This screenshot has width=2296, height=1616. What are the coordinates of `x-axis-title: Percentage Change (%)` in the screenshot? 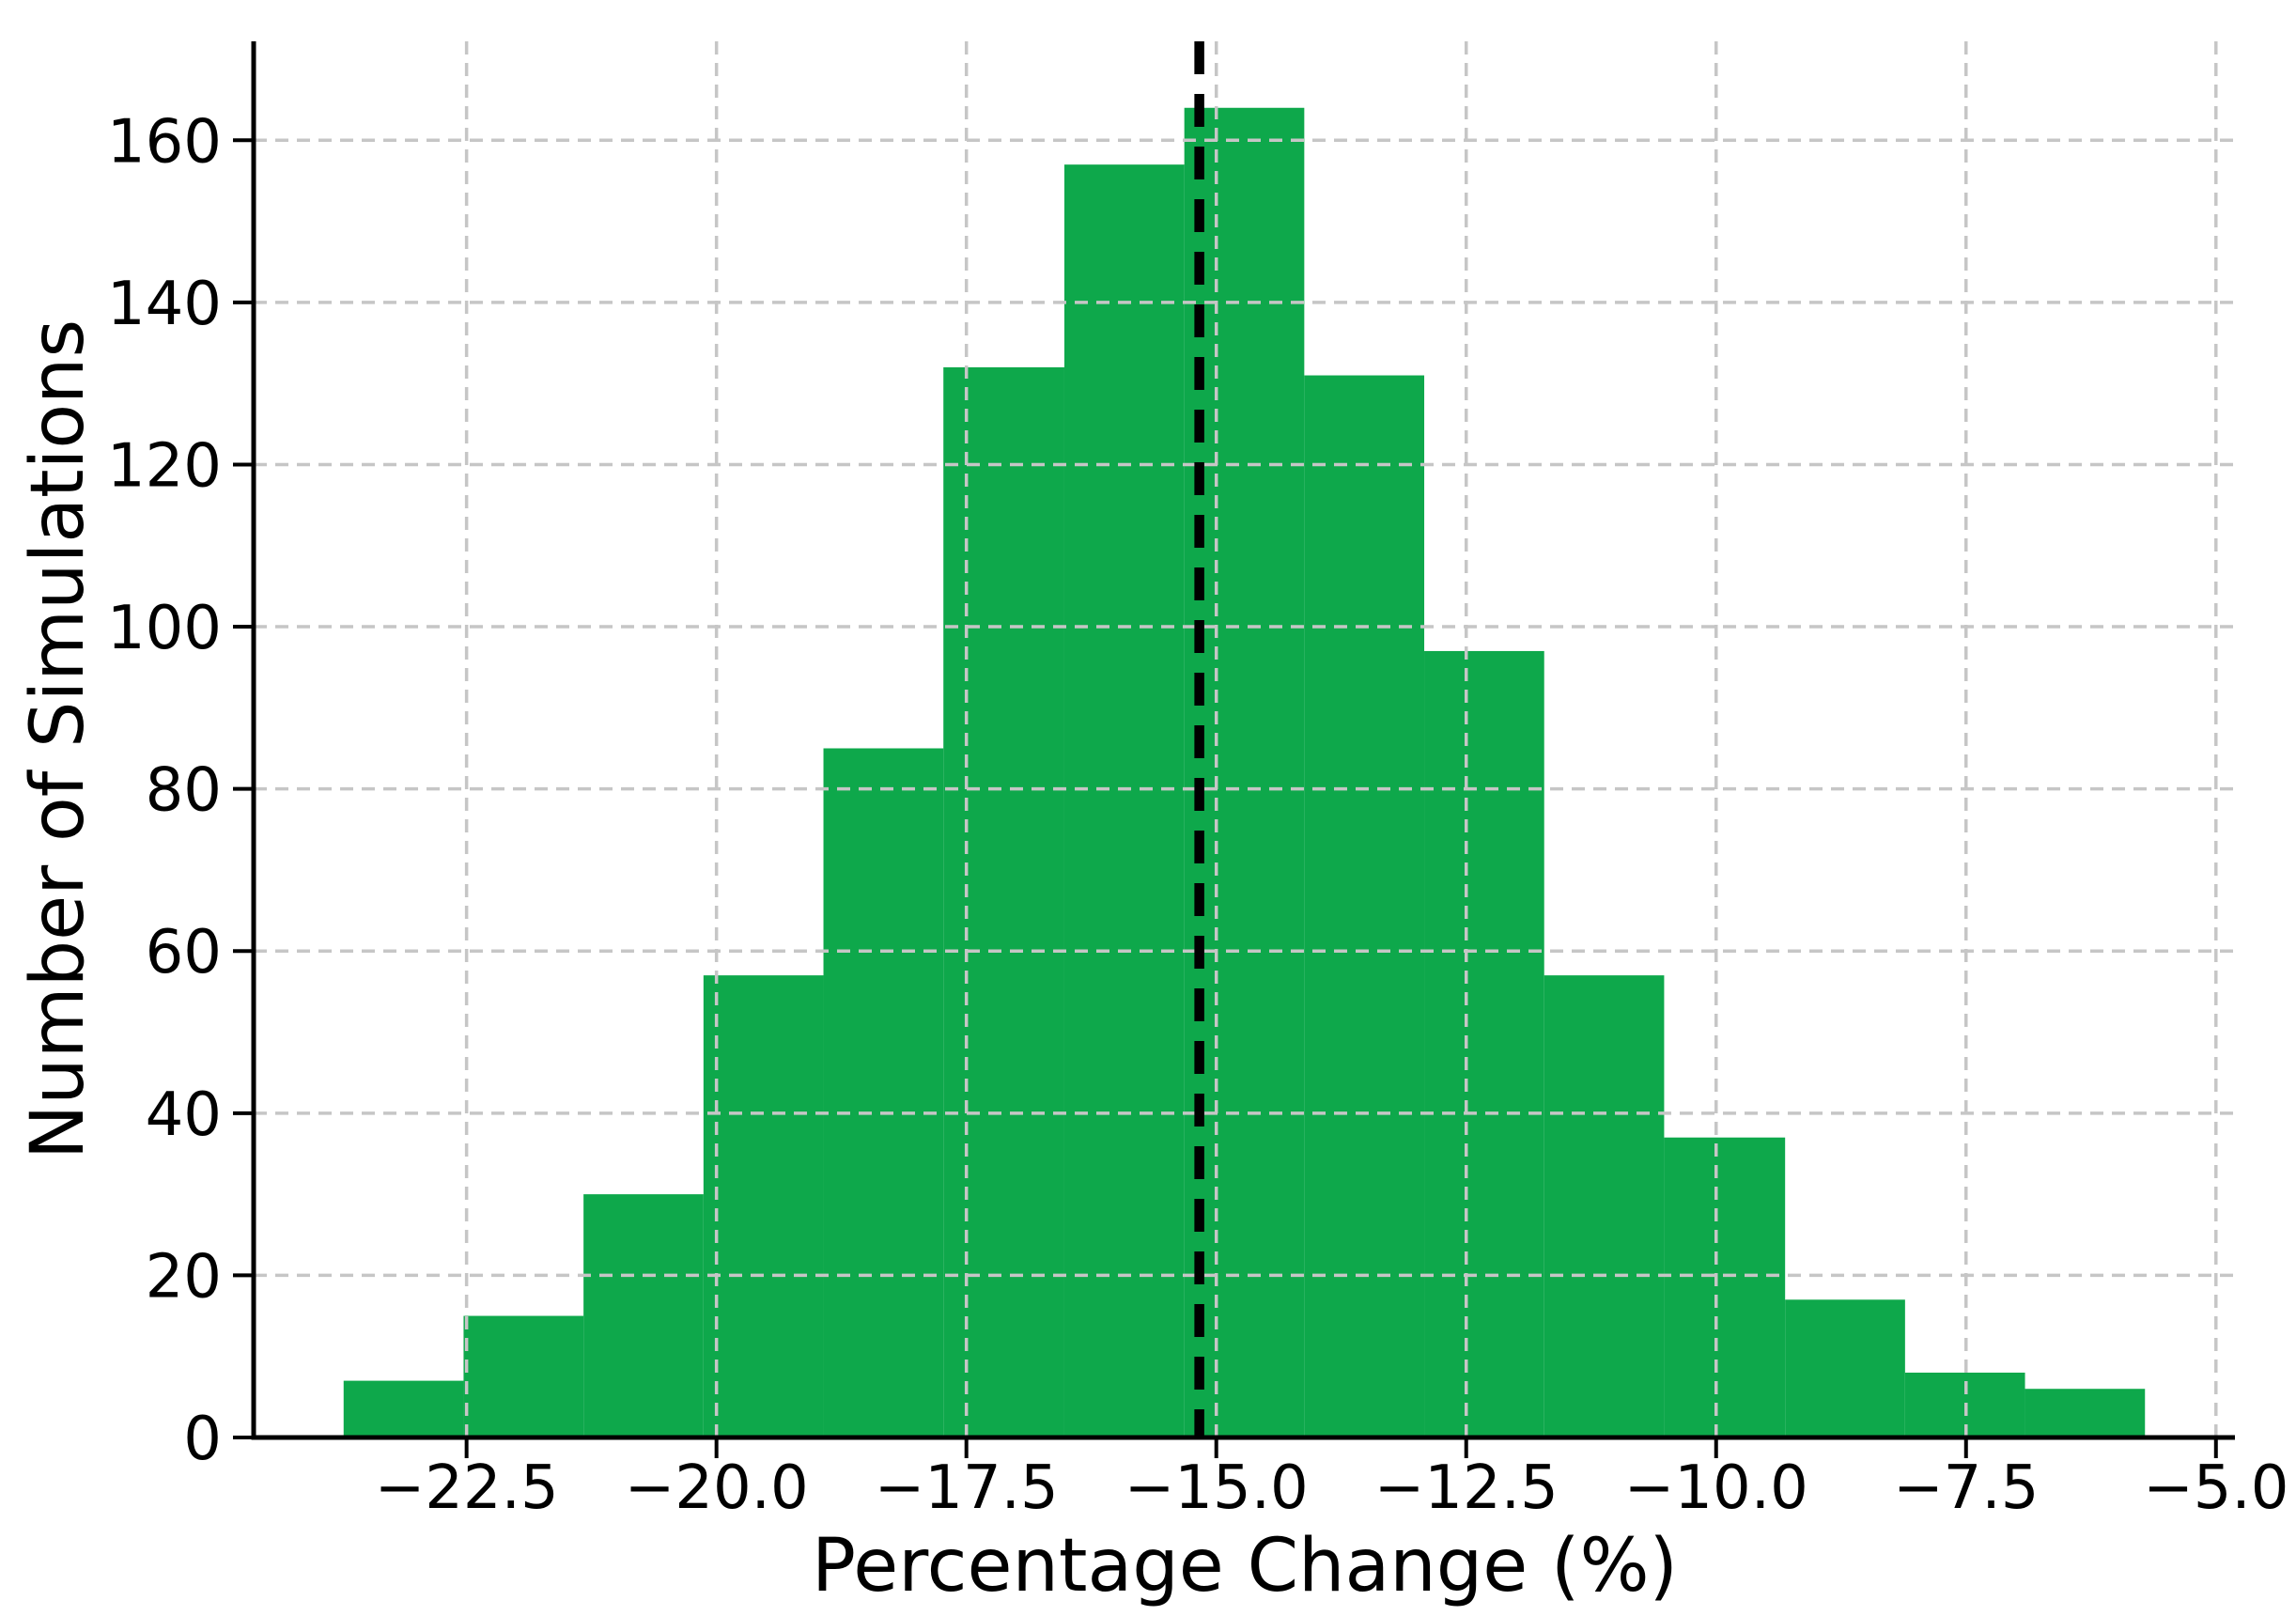 It's located at (1245, 1566).